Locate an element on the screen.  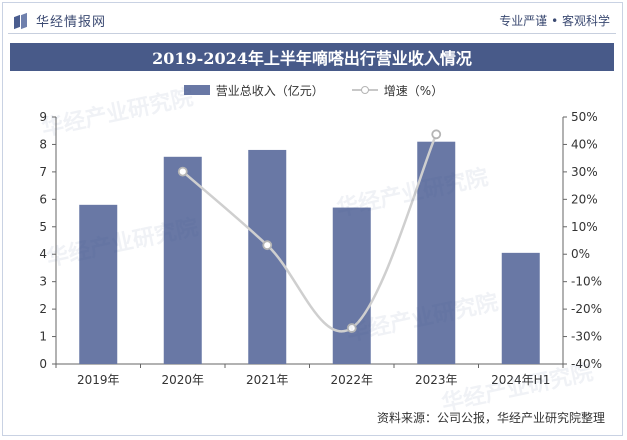
y-right-tick-label: -40% is located at coordinates (586, 364).